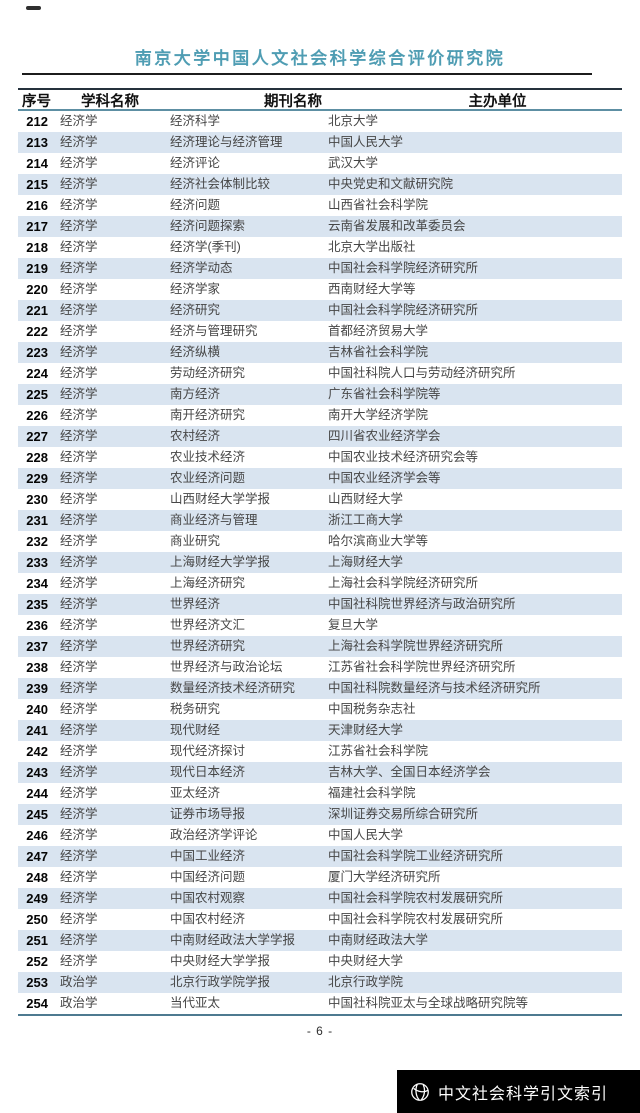 The width and height of the screenshot is (640, 1113). I want to click on journal-name: 经济科学, so click(195, 121).